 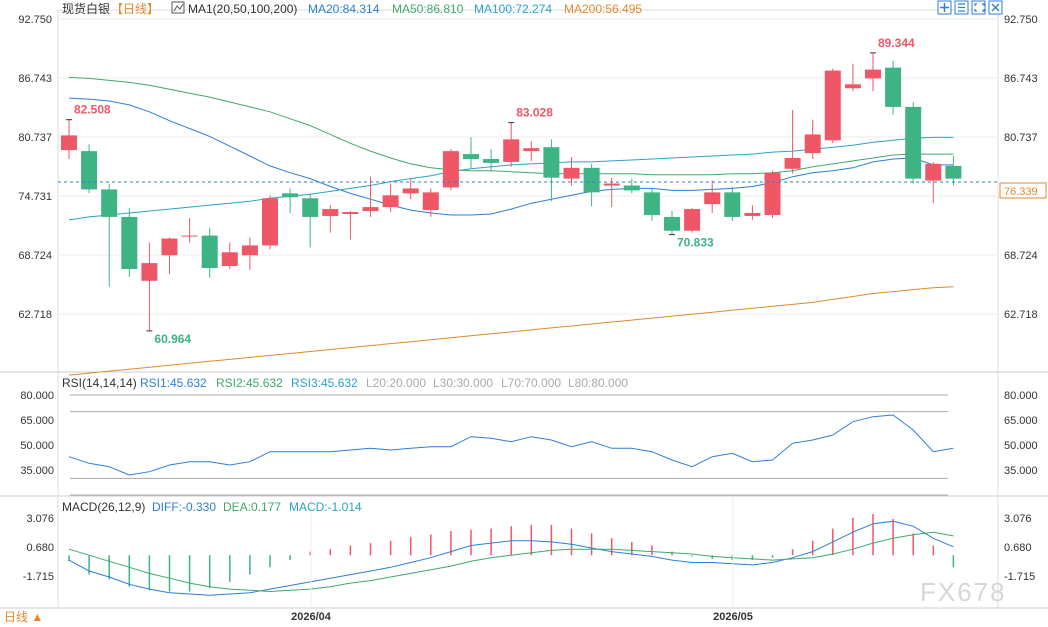 I want to click on period-switch-label: 日线 ▲, so click(x=23, y=617).